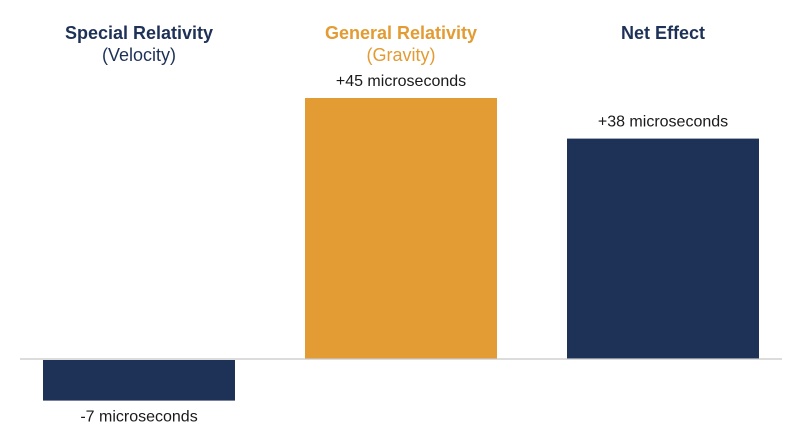  What do you see at coordinates (139, 33) in the screenshot?
I see `category-title-1: Special Relativity` at bounding box center [139, 33].